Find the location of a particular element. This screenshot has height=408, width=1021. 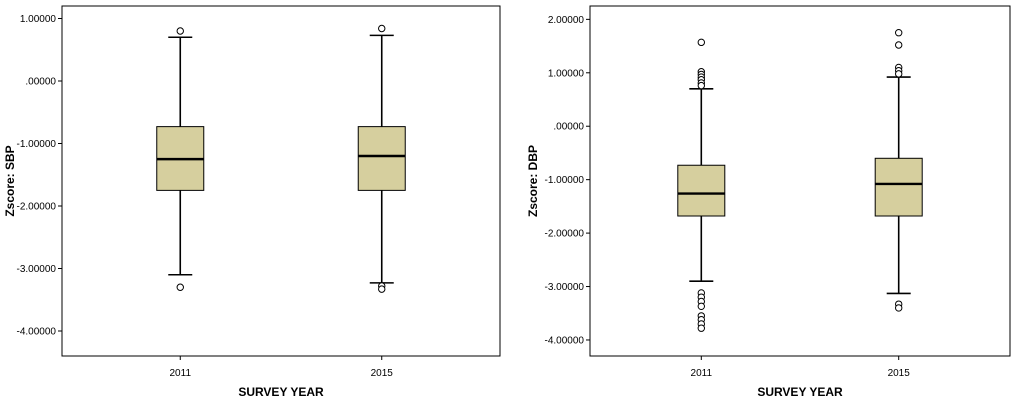

box-iqr-2011 is located at coordinates (701, 190).